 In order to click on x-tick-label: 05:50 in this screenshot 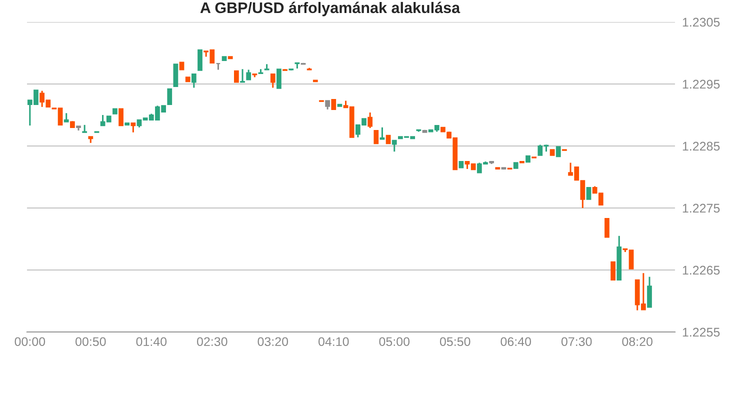, I will do `click(455, 341)`.